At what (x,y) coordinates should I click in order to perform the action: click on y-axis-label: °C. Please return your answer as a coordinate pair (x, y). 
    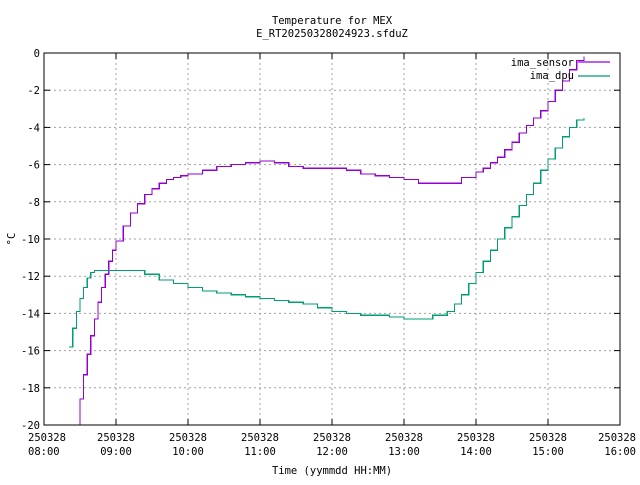
    Looking at the image, I should click on (12, 239).